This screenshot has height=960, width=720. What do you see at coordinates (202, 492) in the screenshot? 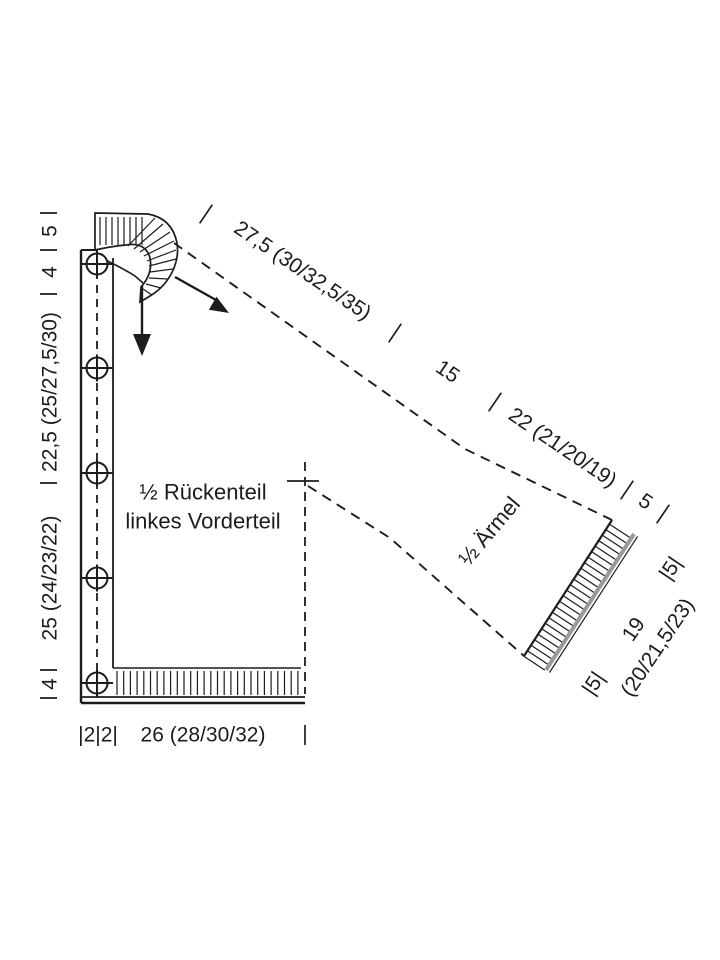
I see `body-piece-label-line1: ½ Rückenteil` at bounding box center [202, 492].